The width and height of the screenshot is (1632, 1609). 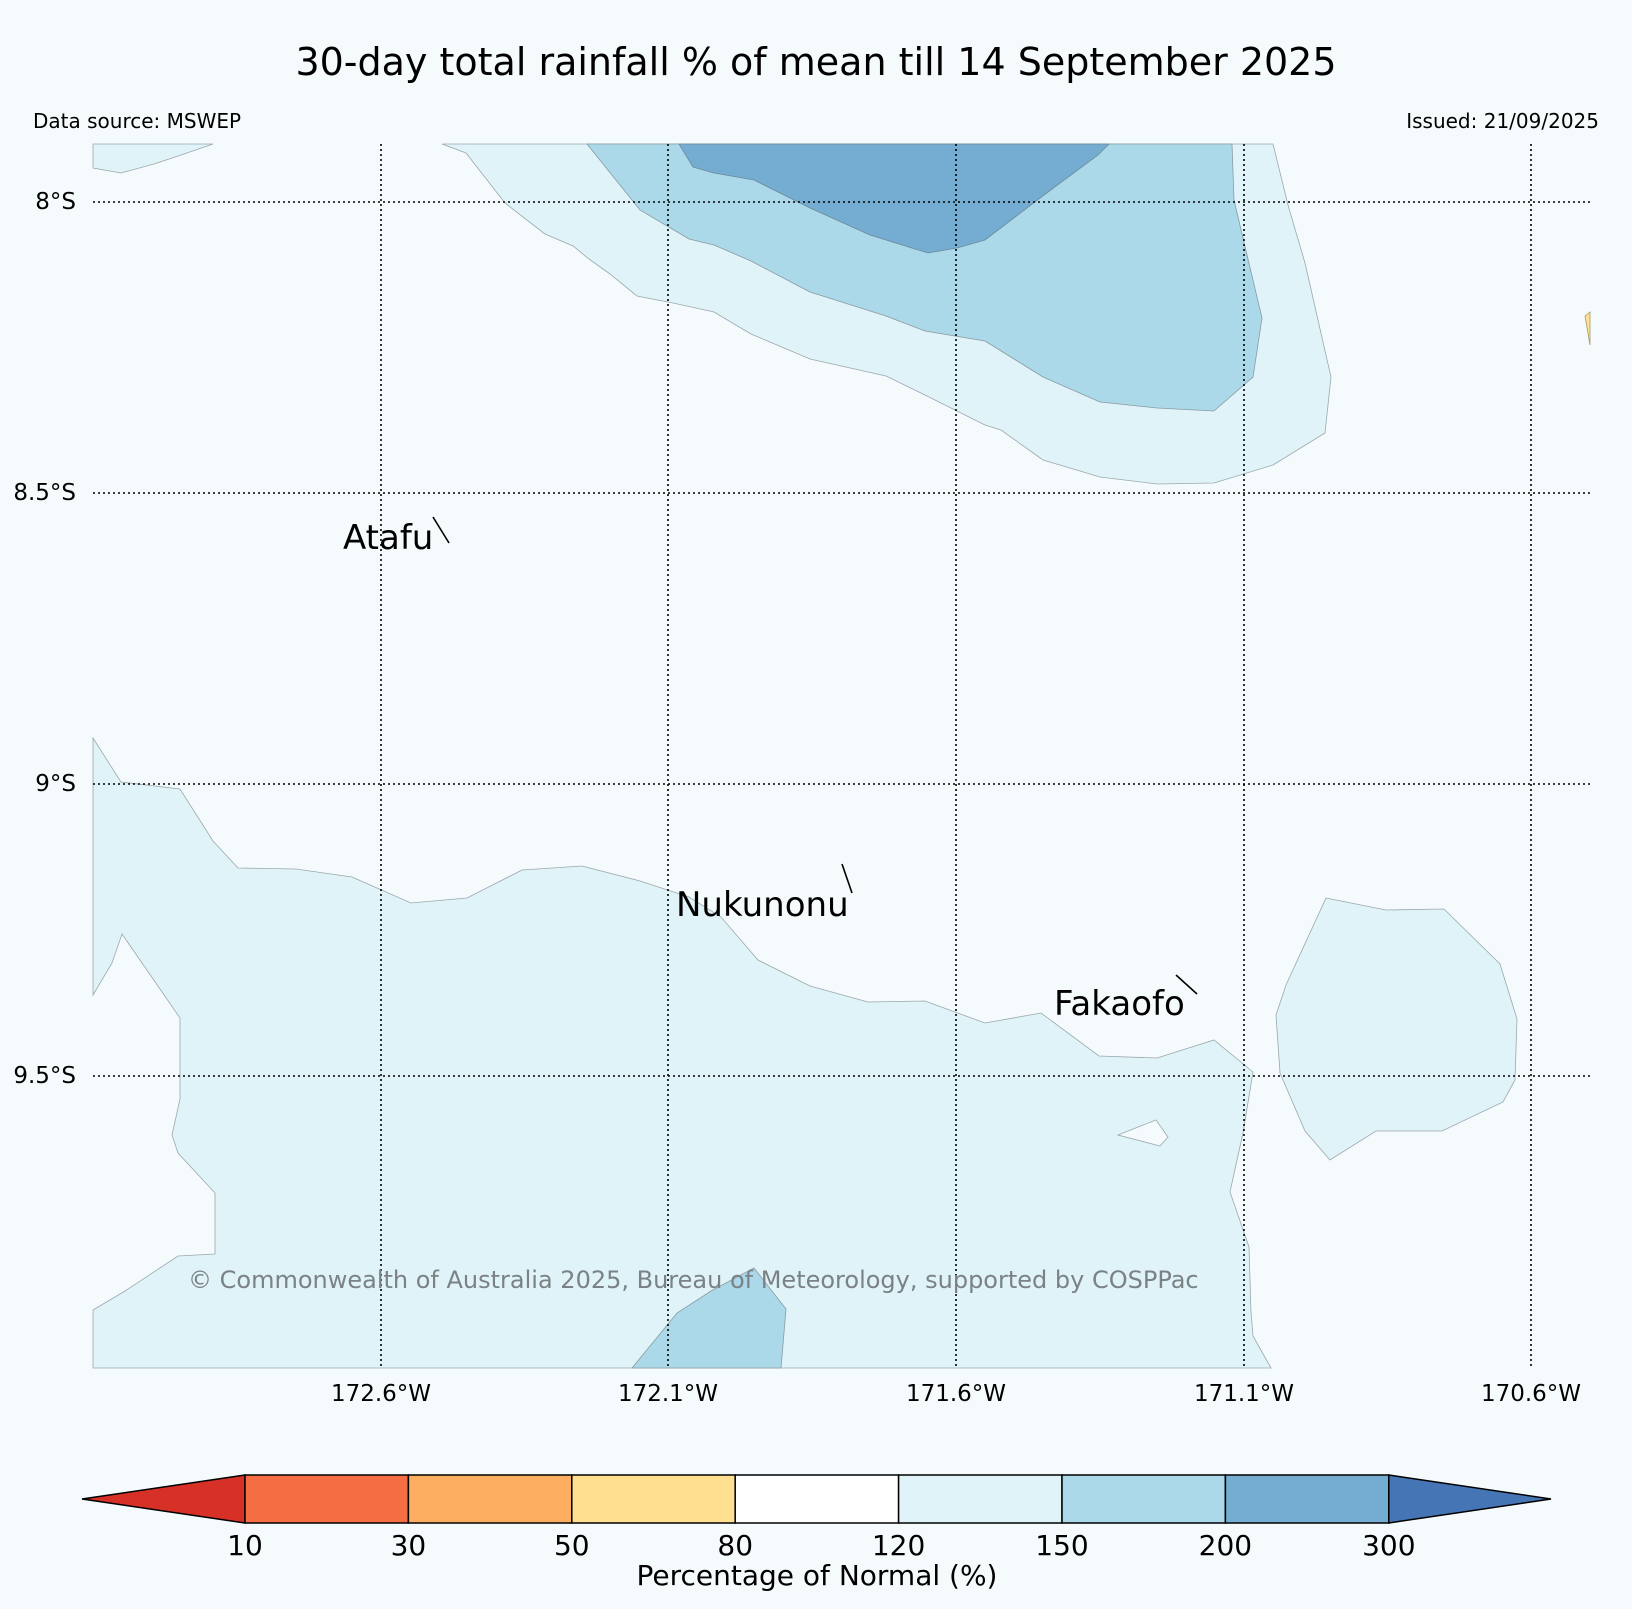 What do you see at coordinates (55, 784) in the screenshot?
I see `lat-label-9: 9°S` at bounding box center [55, 784].